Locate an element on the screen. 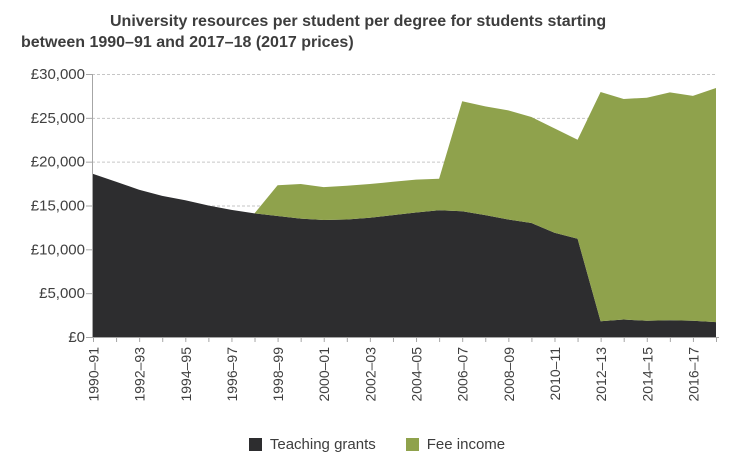 The image size is (754, 472). x-tick-label: 2016–17 is located at coordinates (693, 374).